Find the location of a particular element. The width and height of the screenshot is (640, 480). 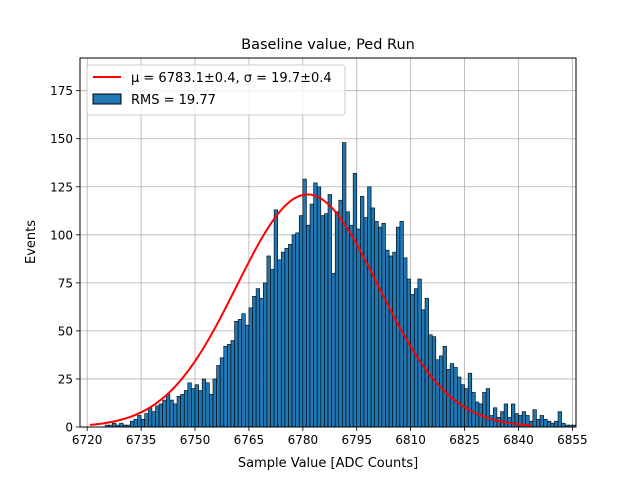

y-tick-label: 150 is located at coordinates (61, 139).